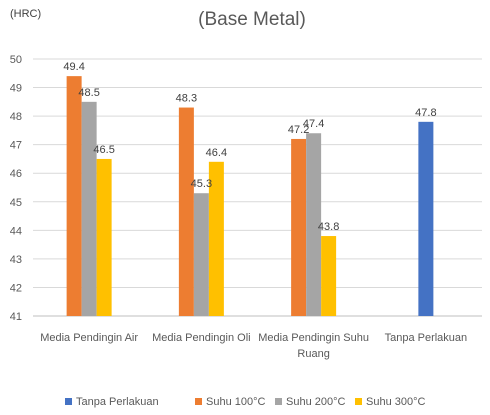  Describe the element at coordinates (313, 354) in the screenshot. I see `x-tick-label: Ruang` at that location.